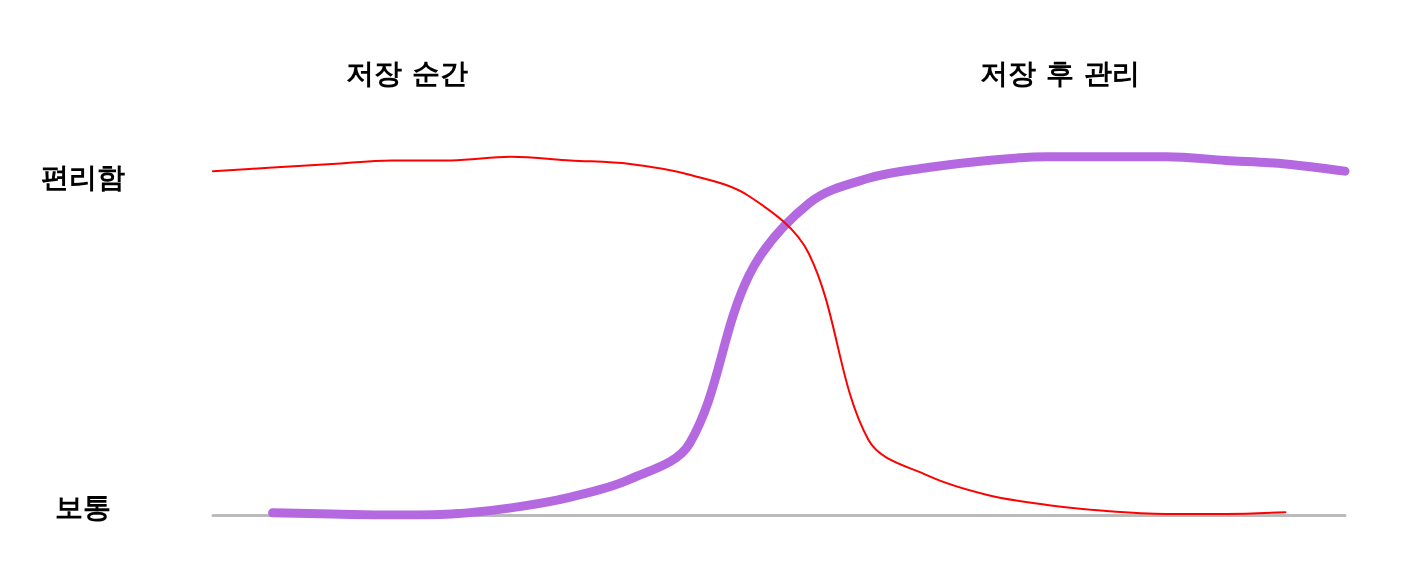 The image size is (1422, 576). What do you see at coordinates (1060, 73) in the screenshot?
I see `text: 저장 후 관리` at bounding box center [1060, 73].